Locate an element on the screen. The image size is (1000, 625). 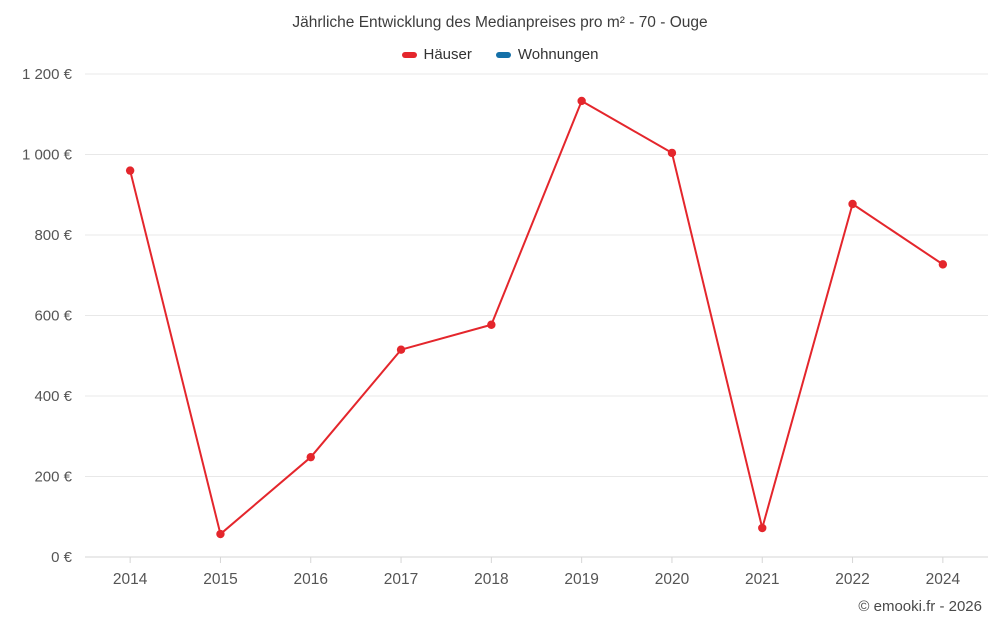
legend-swatch-haeuser-icon is located at coordinates (409, 54).